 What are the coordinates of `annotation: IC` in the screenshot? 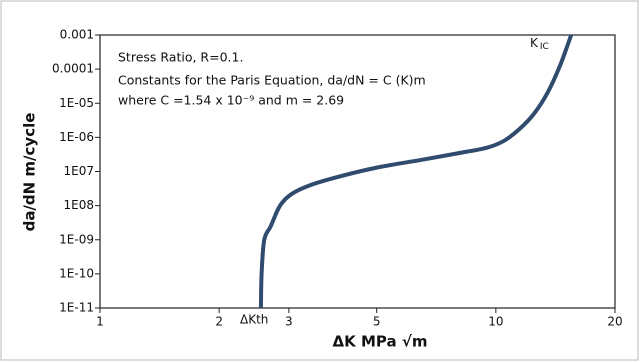 It's located at (544, 47).